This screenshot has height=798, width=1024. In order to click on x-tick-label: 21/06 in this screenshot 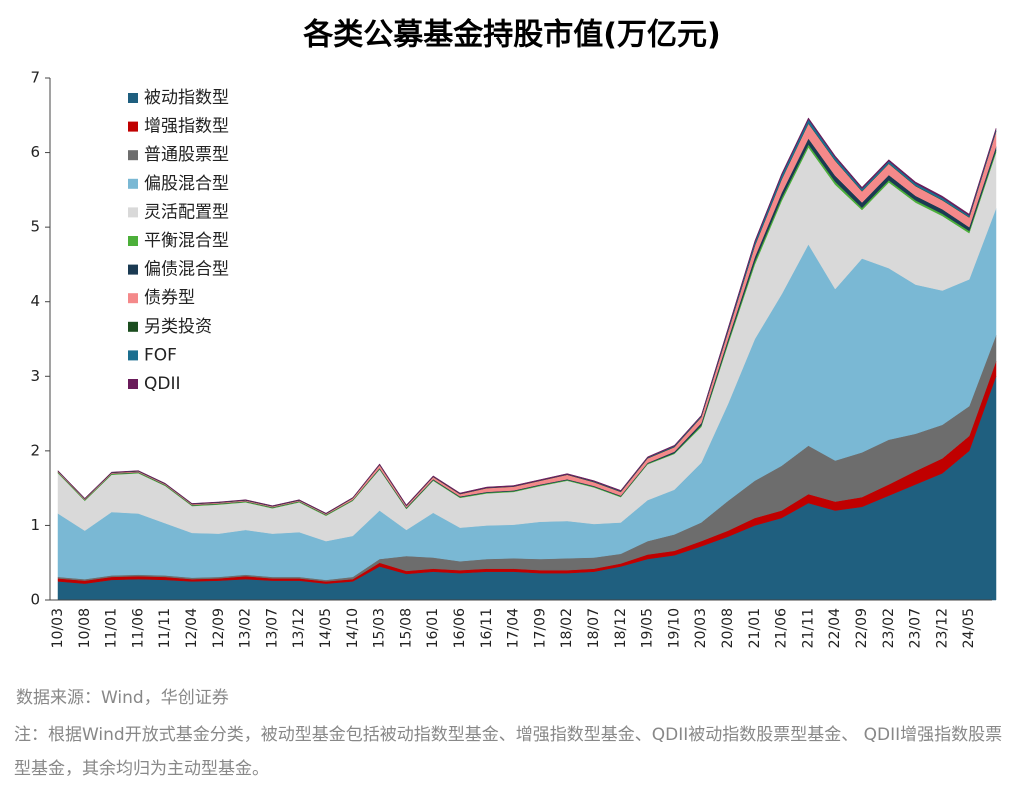, I will do `click(782, 628)`.